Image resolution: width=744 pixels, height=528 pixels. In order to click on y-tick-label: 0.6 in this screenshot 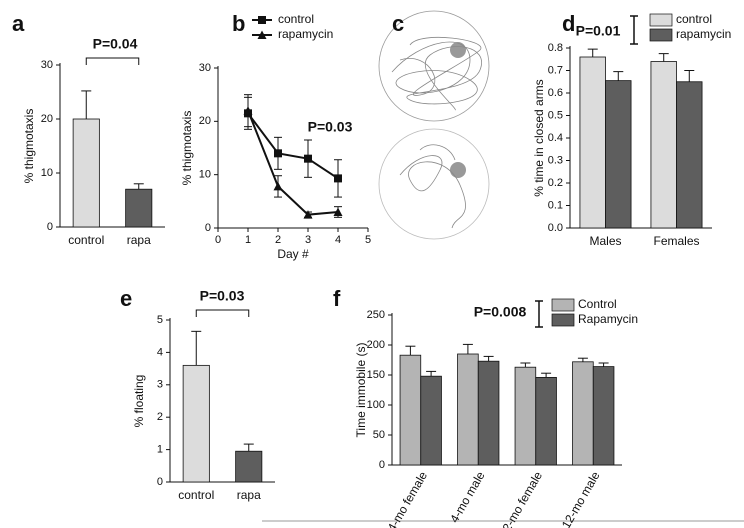, I will do `click(555, 93)`.